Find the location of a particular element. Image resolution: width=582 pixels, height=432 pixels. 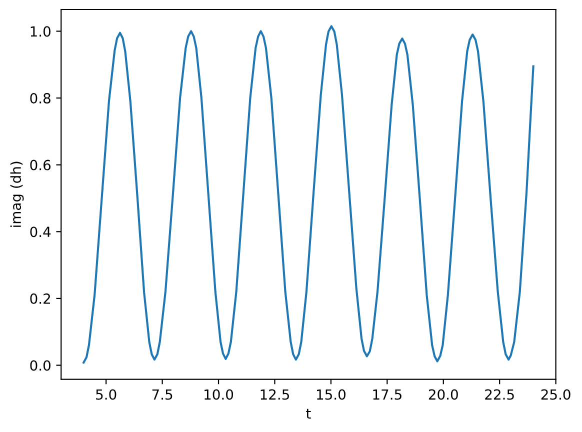

x-tick-label: 17.5 is located at coordinates (387, 394).